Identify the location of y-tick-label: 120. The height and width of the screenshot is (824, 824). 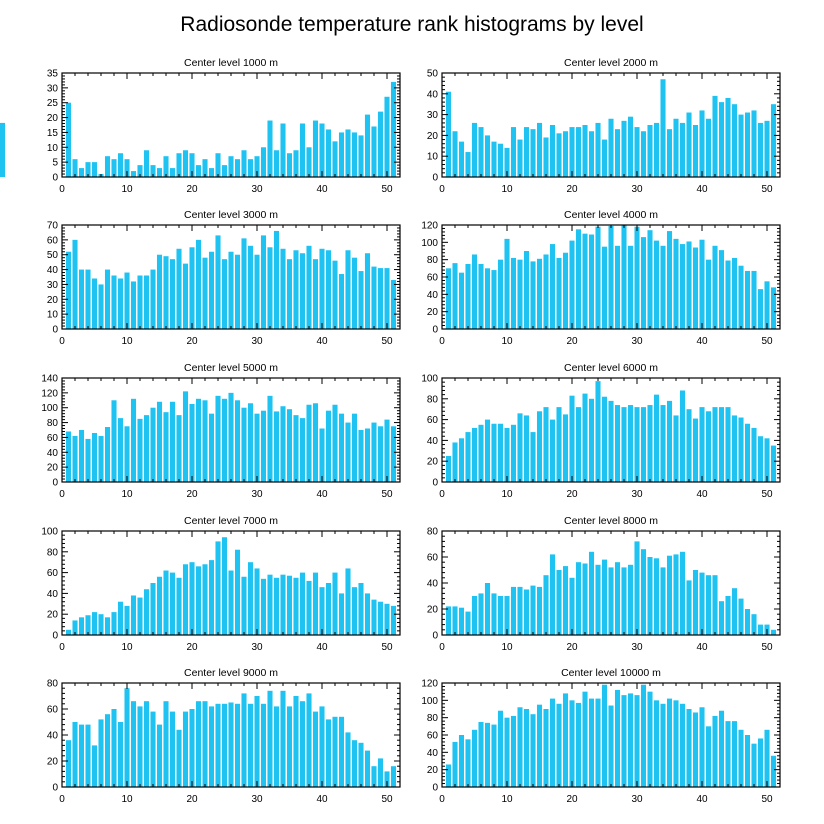
(429, 684).